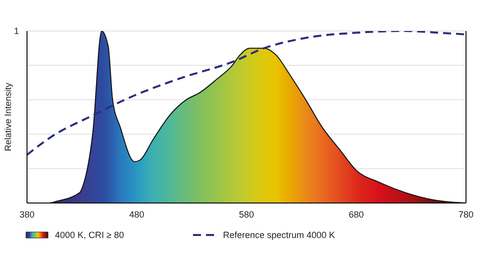 Image resolution: width=484 pixels, height=272 pixels. I want to click on x-tick-label: 380, so click(27, 214).